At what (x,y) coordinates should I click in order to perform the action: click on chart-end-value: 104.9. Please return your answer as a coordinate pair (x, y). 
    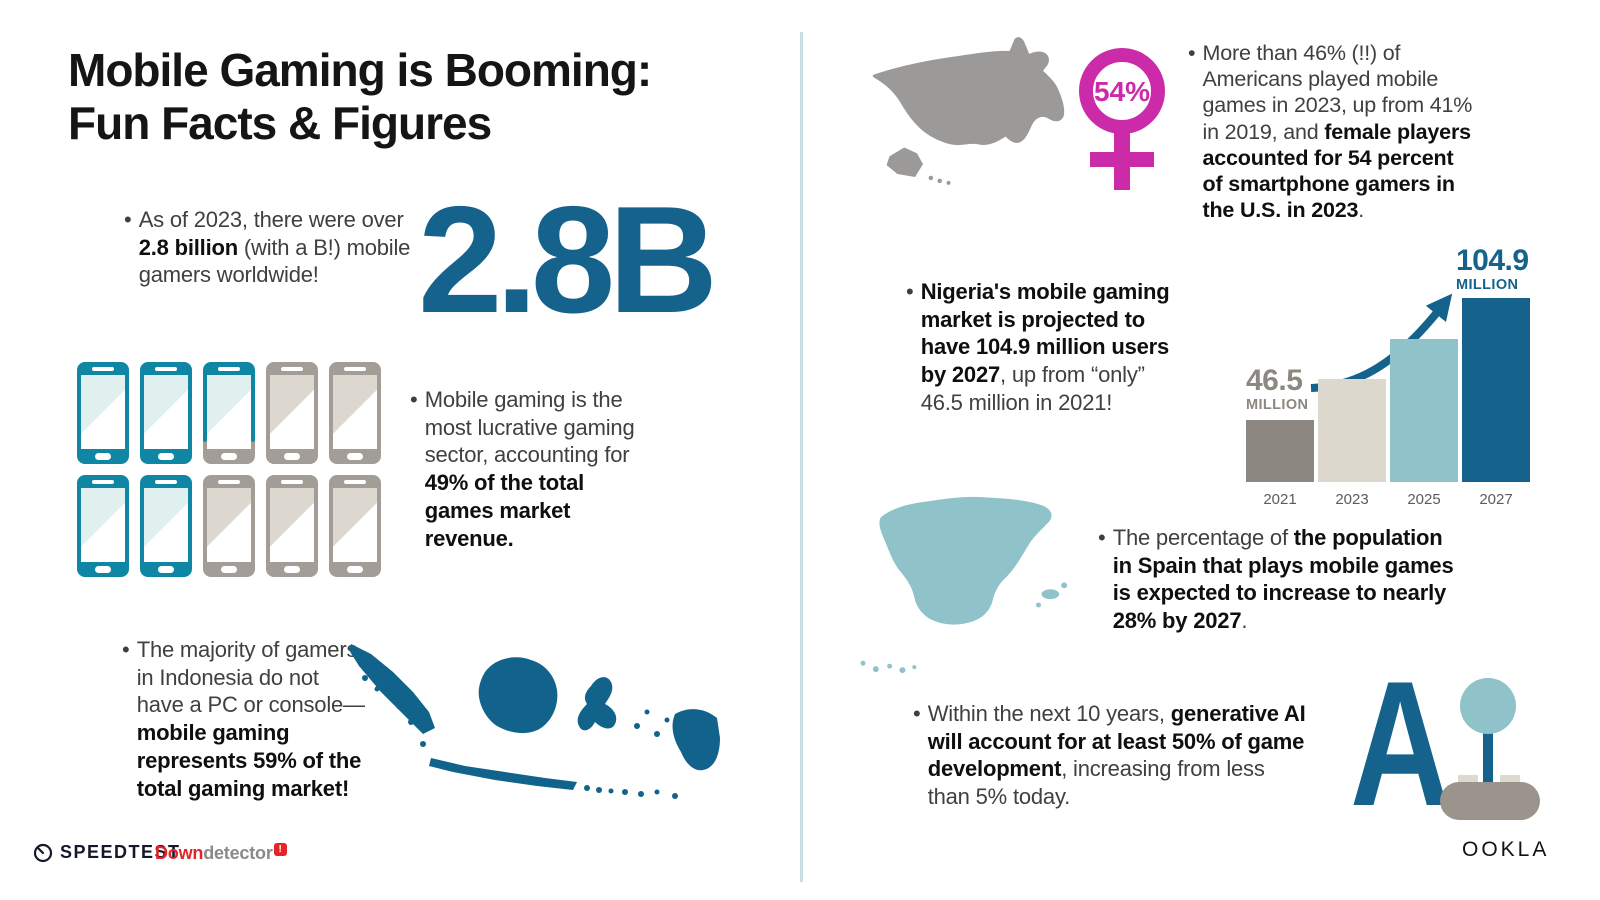
    Looking at the image, I should click on (1492, 260).